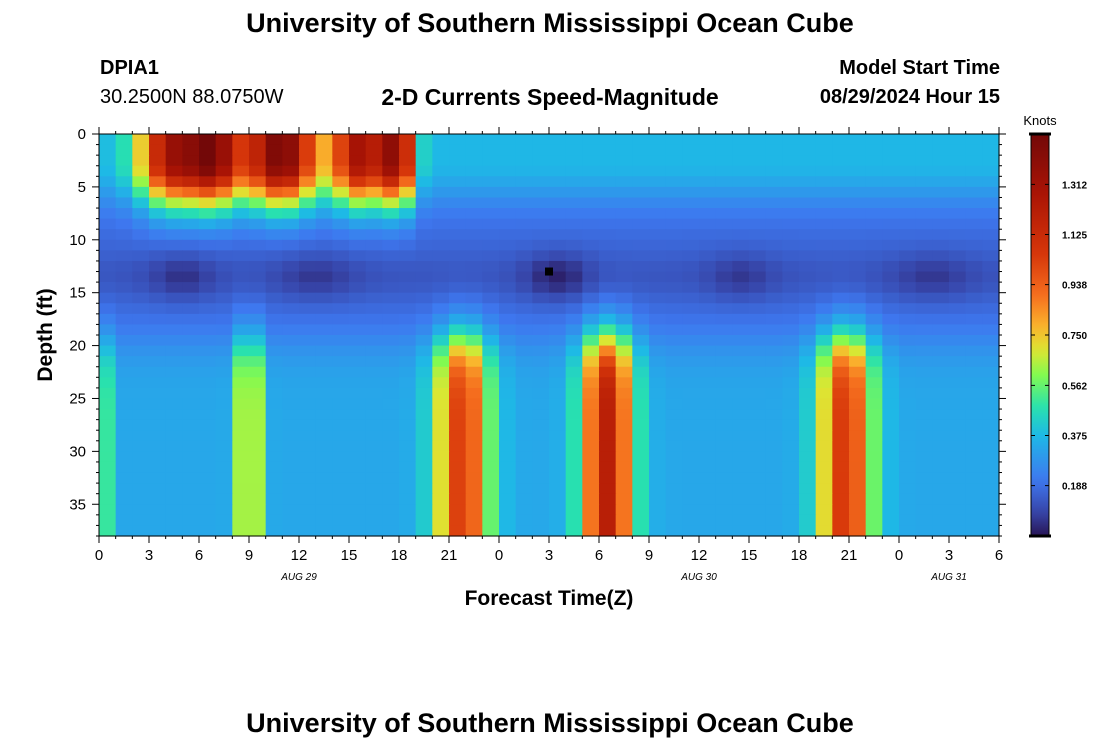  Describe the element at coordinates (799, 555) in the screenshot. I see `x-tick-label: 18` at that location.